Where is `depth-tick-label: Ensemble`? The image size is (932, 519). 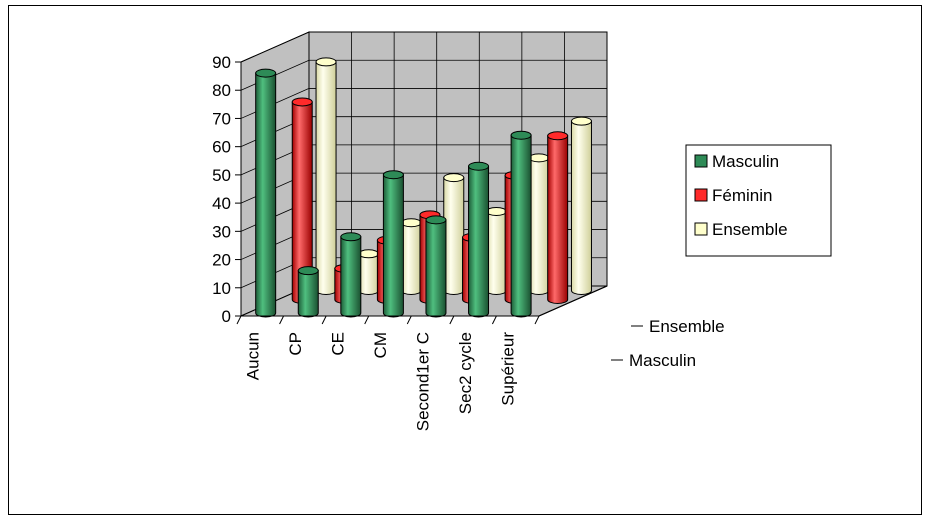
depth-tick-label: Ensemble is located at coordinates (687, 326).